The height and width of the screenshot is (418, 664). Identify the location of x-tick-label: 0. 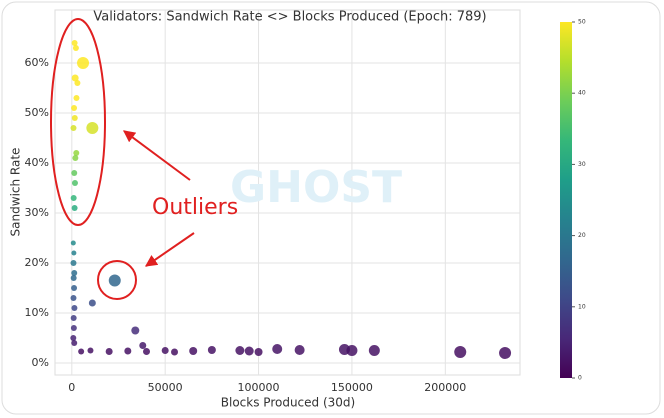
(71, 387).